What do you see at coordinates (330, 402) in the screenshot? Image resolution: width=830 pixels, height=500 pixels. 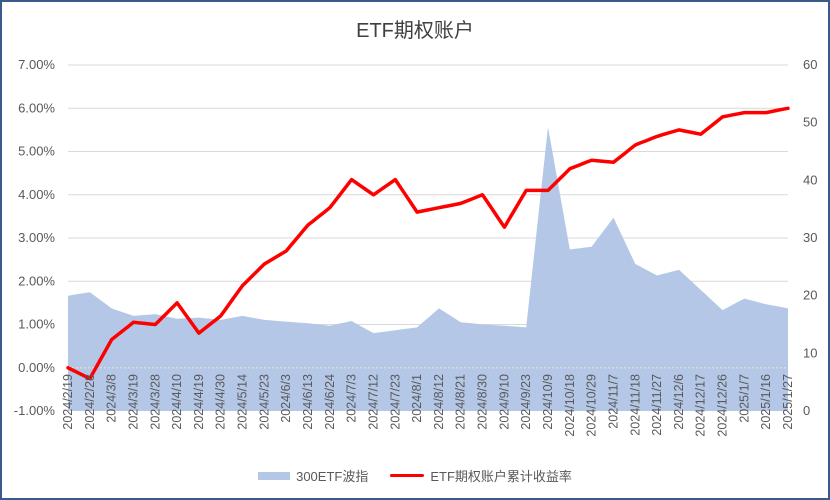 I see `x-tick-label: 2024/6/24` at bounding box center [330, 402].